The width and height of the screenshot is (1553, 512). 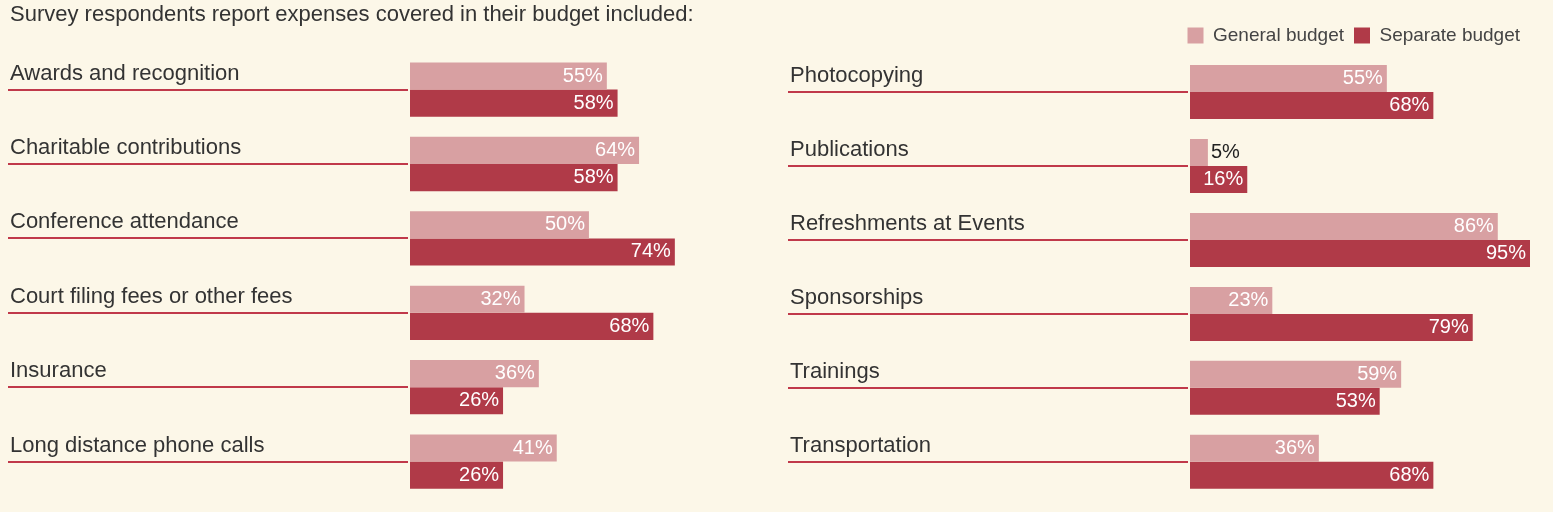 What do you see at coordinates (1225, 150) in the screenshot?
I see `data-label: 5%` at bounding box center [1225, 150].